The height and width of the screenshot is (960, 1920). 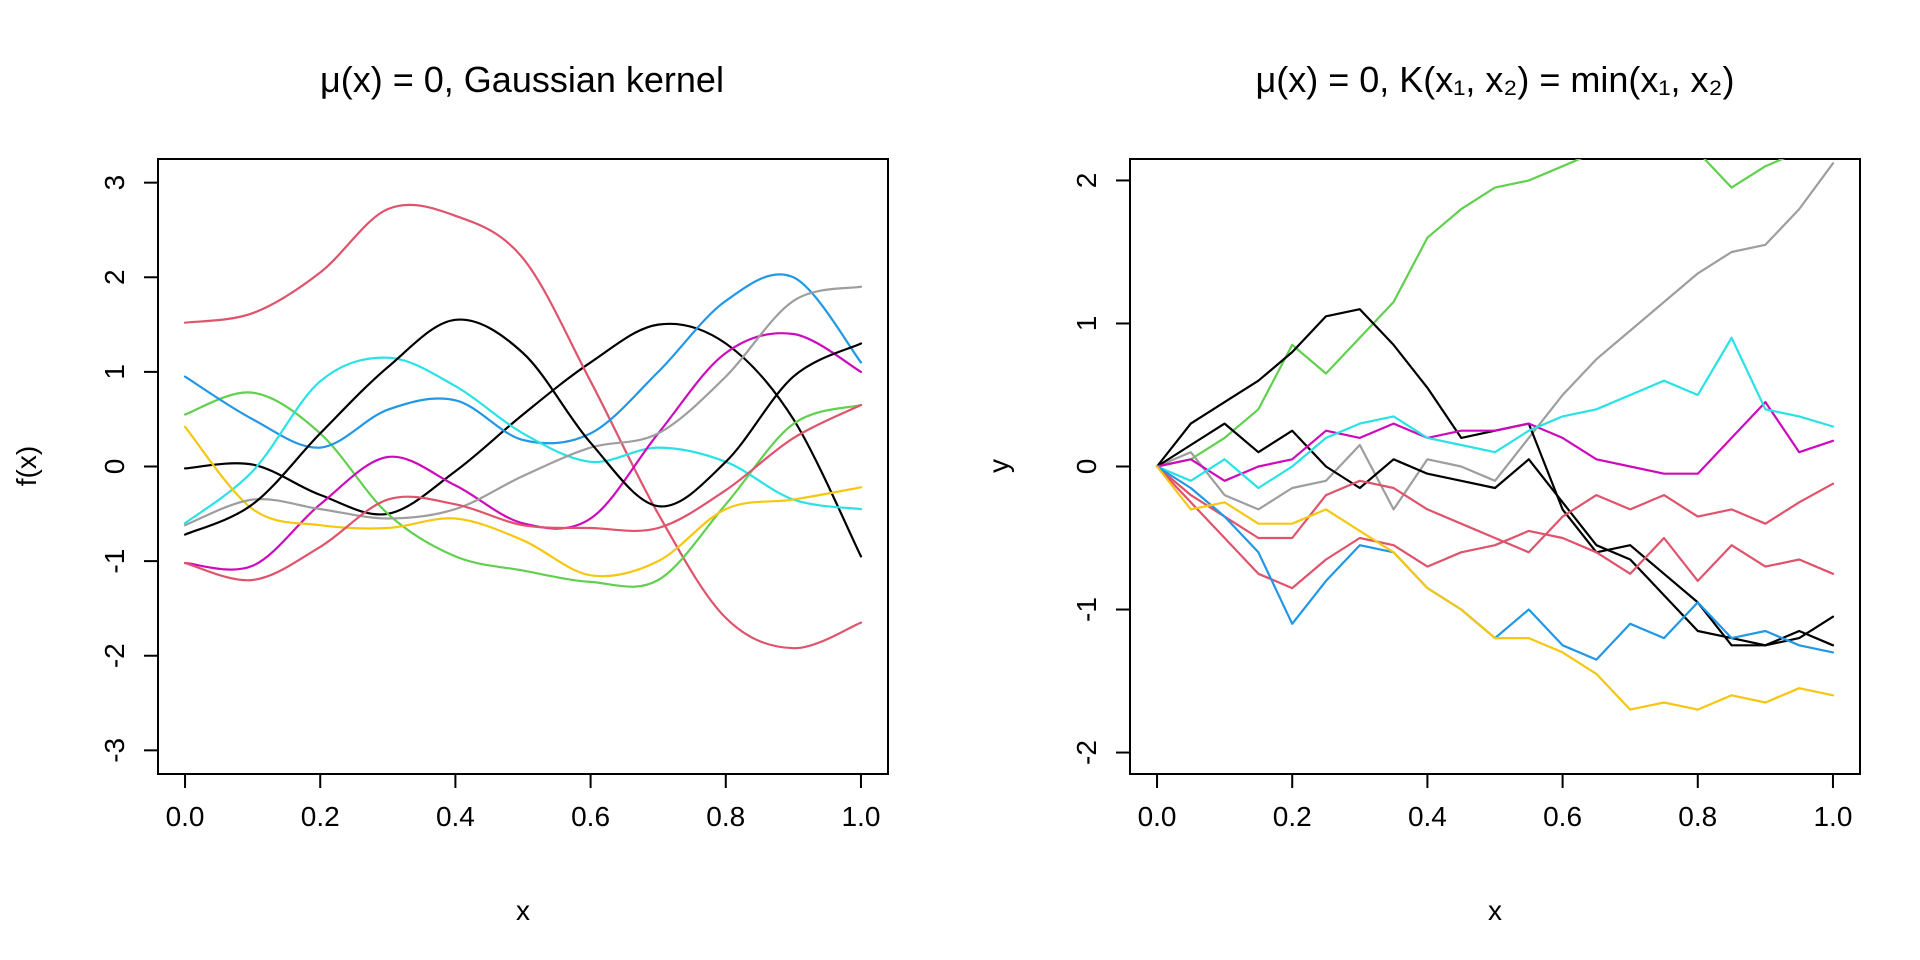 I want to click on left-x-axis: 0.0 0.2 0.4 0.6 0.8 1.0, so click(x=523, y=803).